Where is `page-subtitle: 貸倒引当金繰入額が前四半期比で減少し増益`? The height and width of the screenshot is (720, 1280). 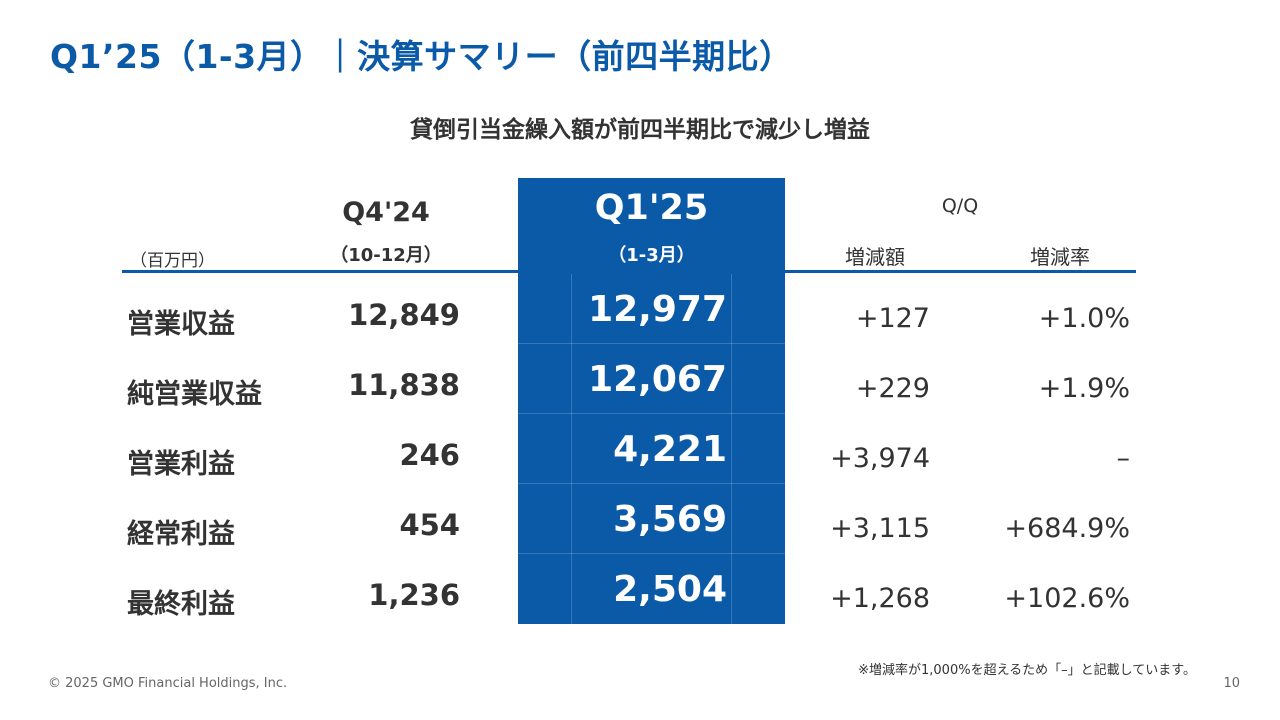
page-subtitle: 貸倒引当金繰入額が前四半期比で減少し増益 is located at coordinates (640, 130).